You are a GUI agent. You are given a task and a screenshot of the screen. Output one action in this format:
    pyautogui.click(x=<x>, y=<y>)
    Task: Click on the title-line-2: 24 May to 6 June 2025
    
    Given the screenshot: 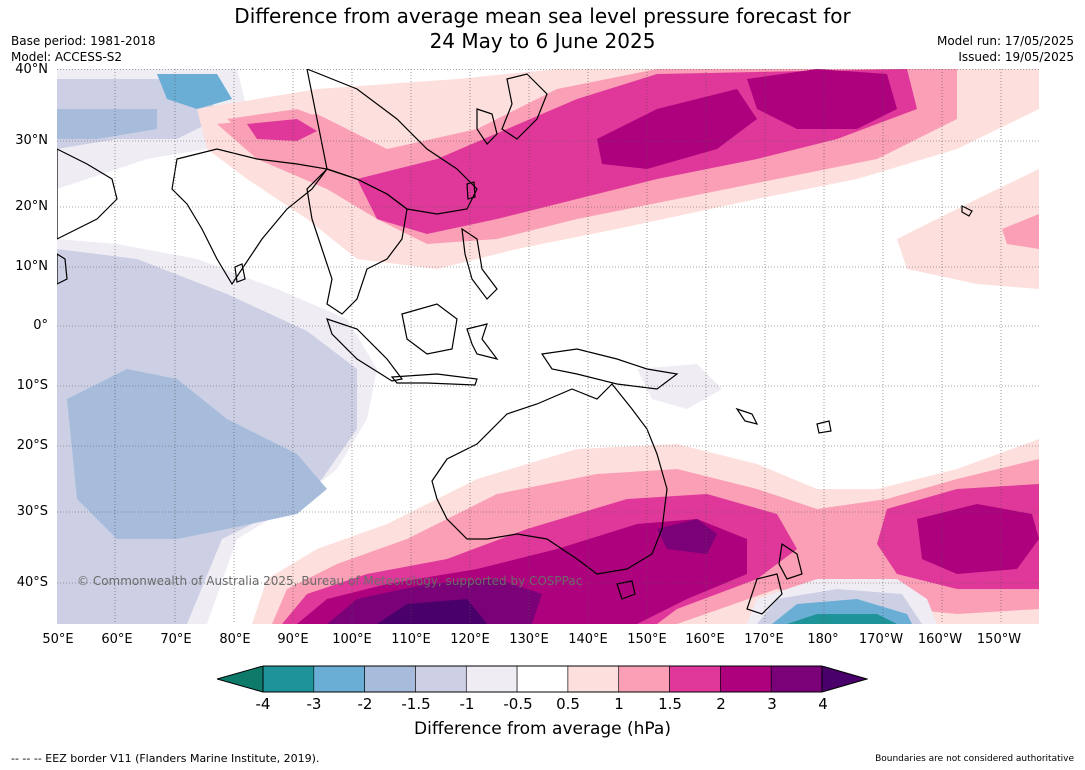 What is the action you would take?
    pyautogui.click(x=542, y=41)
    